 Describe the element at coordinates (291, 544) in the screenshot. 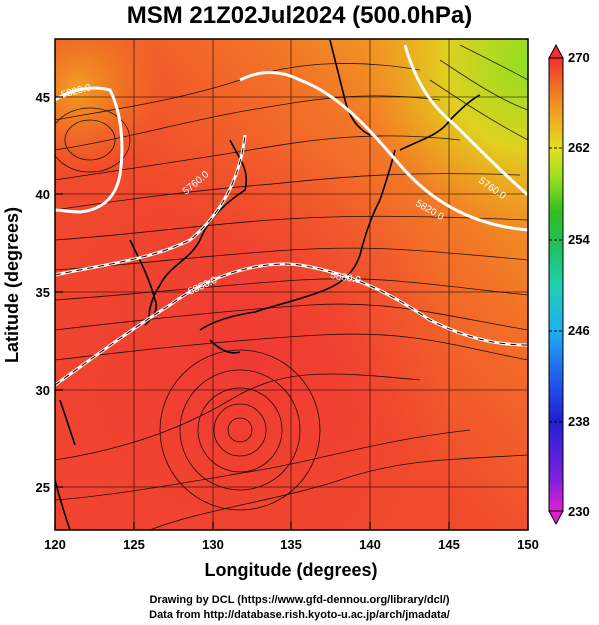

I see `x-tick-label: 135` at that location.